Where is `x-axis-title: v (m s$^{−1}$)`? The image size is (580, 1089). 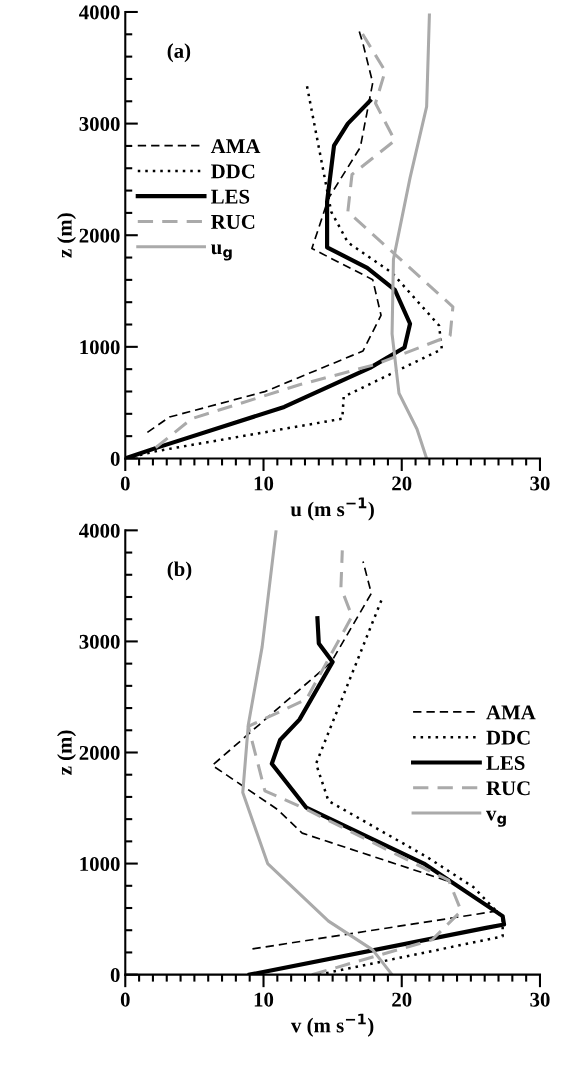
x-axis-title: v (m s$^{−1}$) is located at coordinates (332, 1025).